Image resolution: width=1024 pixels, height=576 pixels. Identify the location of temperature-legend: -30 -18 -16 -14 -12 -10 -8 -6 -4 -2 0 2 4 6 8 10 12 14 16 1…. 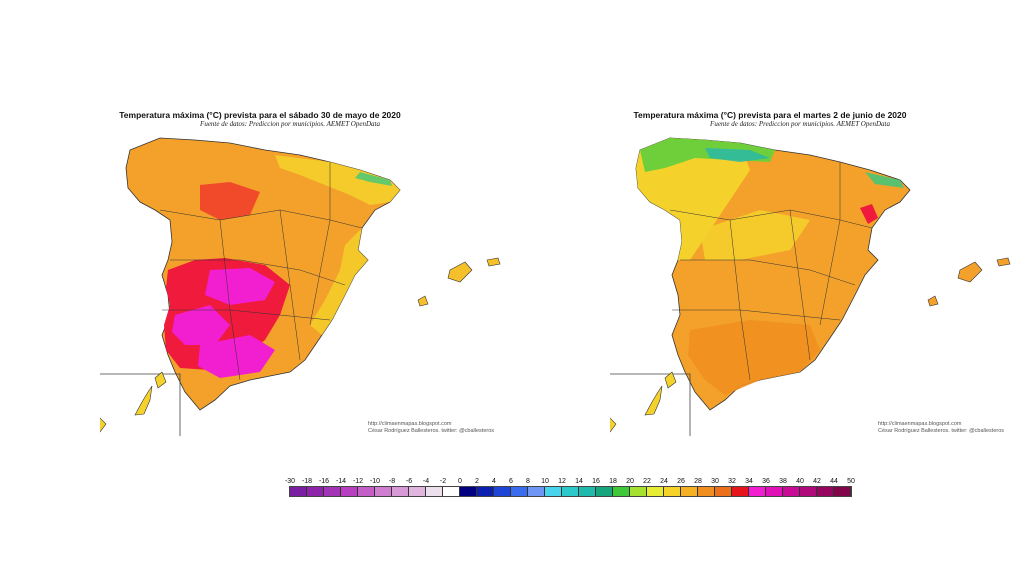
(572, 488).